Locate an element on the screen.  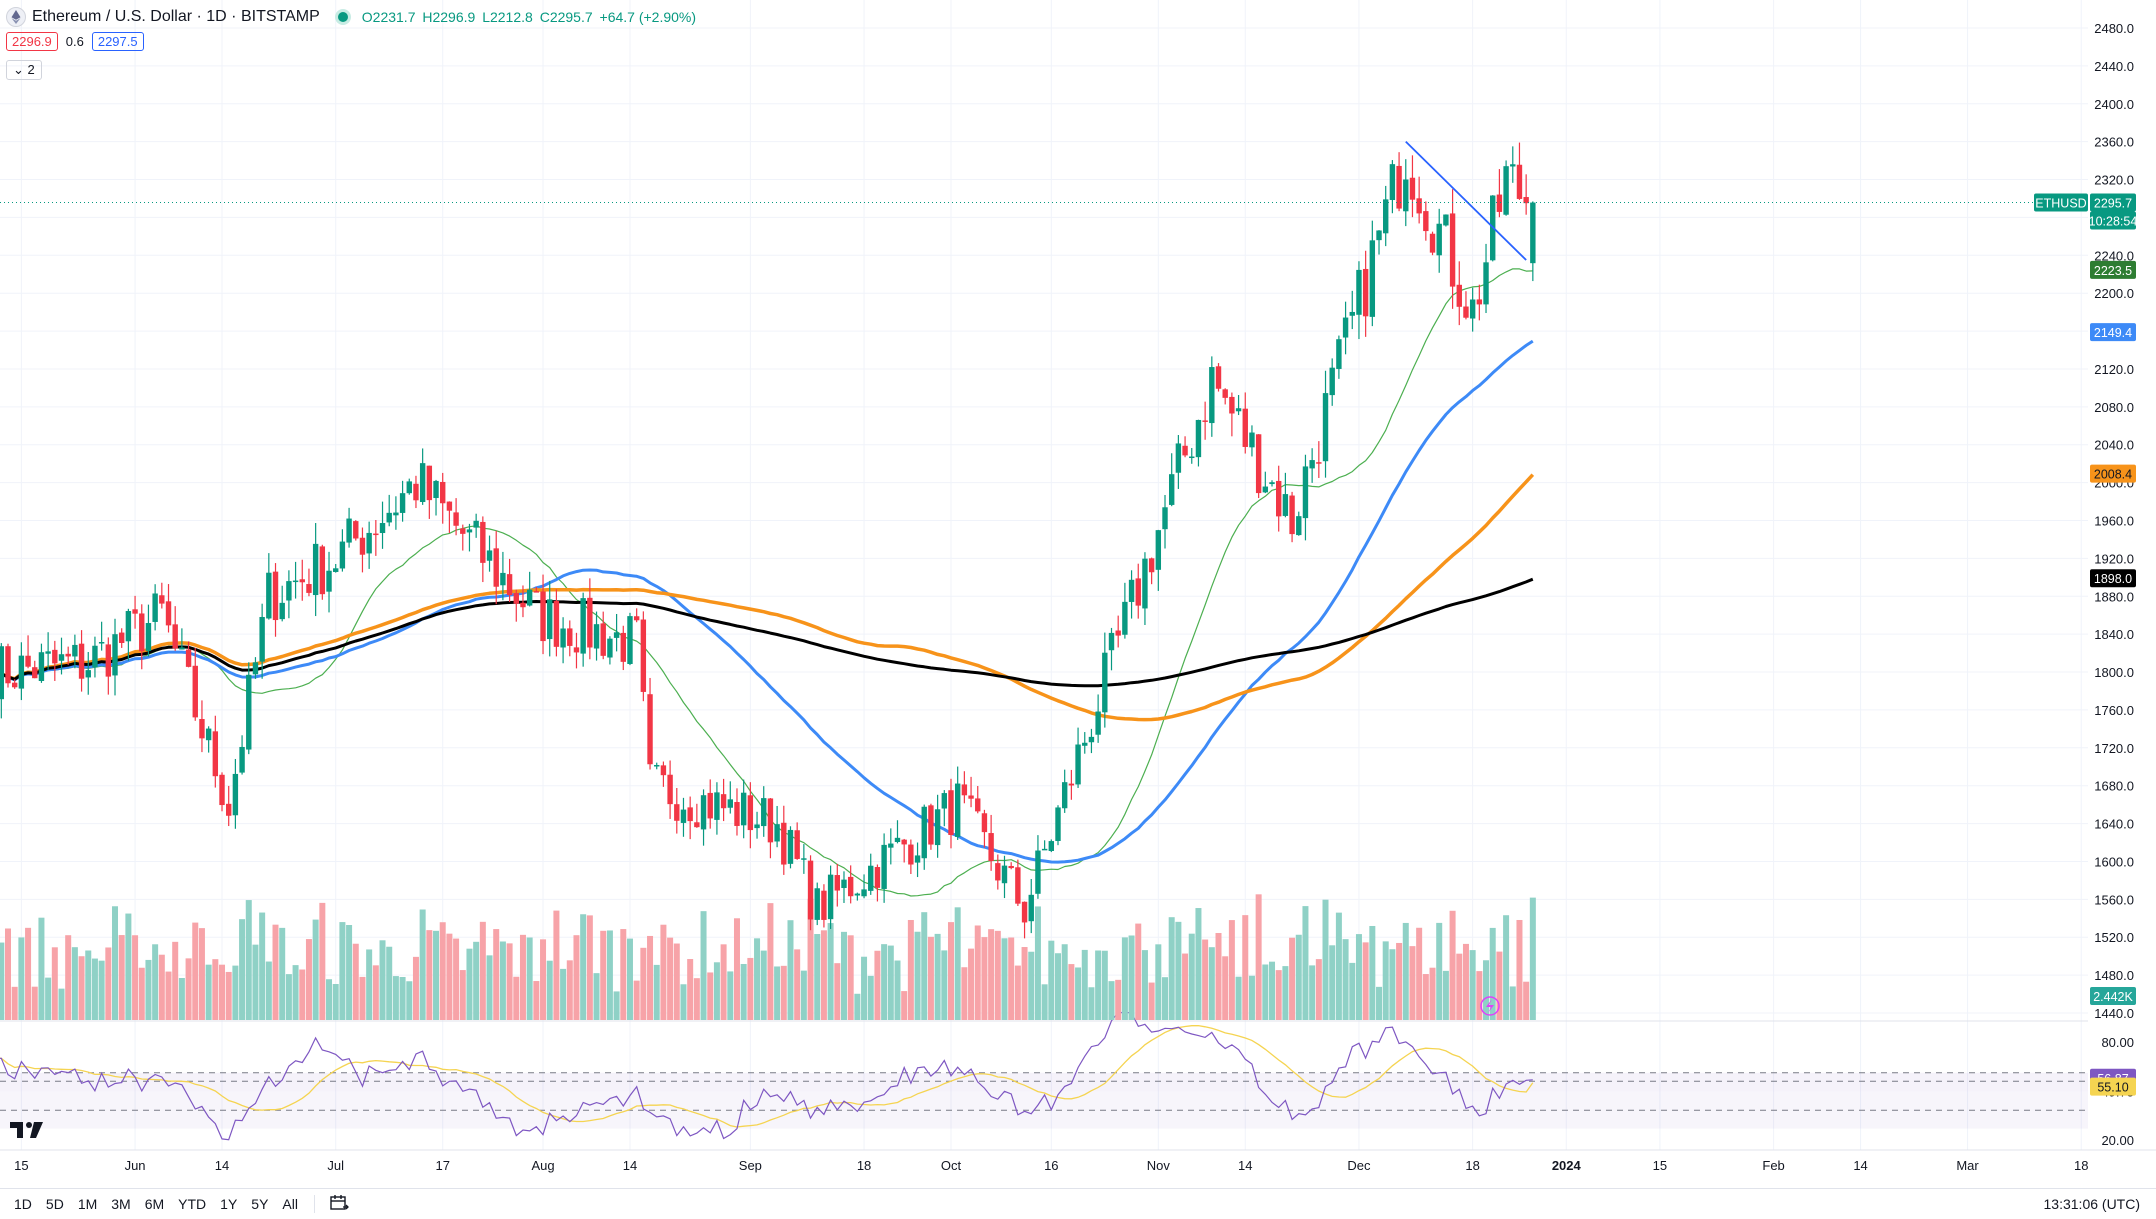
time-tick-label: 2024 is located at coordinates (1567, 1165).